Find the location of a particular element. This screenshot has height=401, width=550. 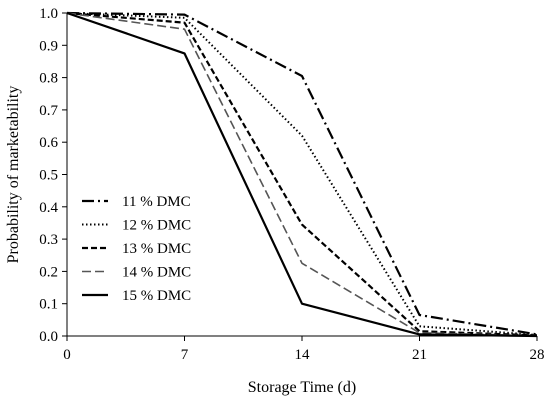

legend-label: 13 % DMC is located at coordinates (156, 249).